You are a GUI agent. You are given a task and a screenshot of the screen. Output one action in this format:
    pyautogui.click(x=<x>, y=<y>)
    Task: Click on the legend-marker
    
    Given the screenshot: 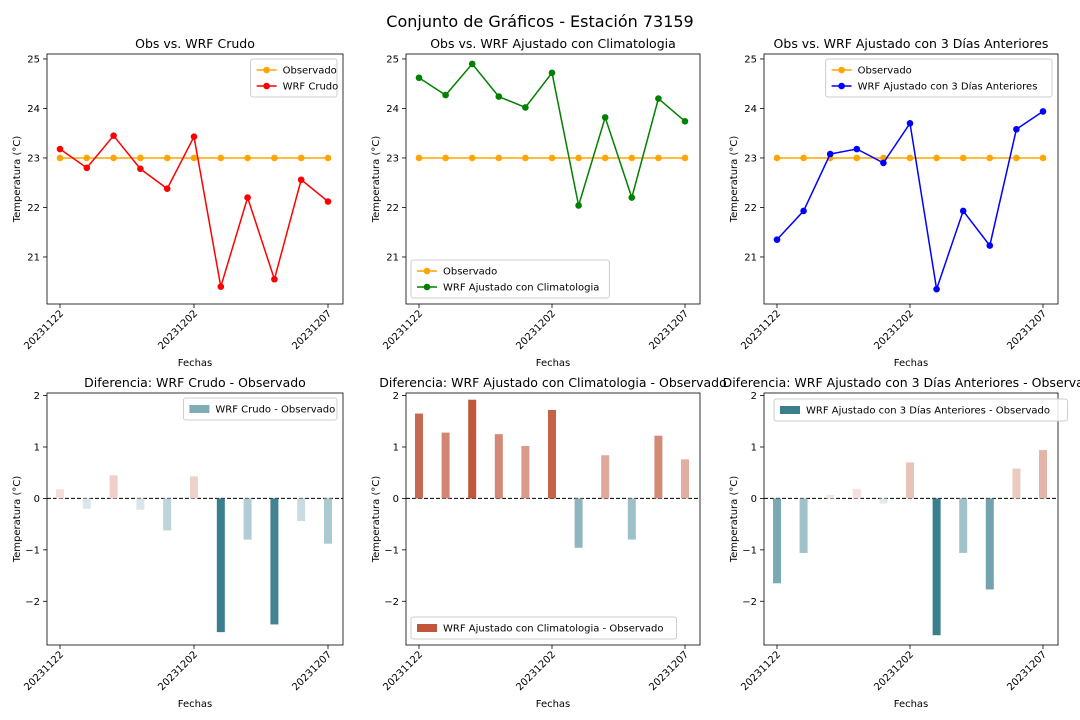 What is the action you would take?
    pyautogui.click(x=266, y=86)
    